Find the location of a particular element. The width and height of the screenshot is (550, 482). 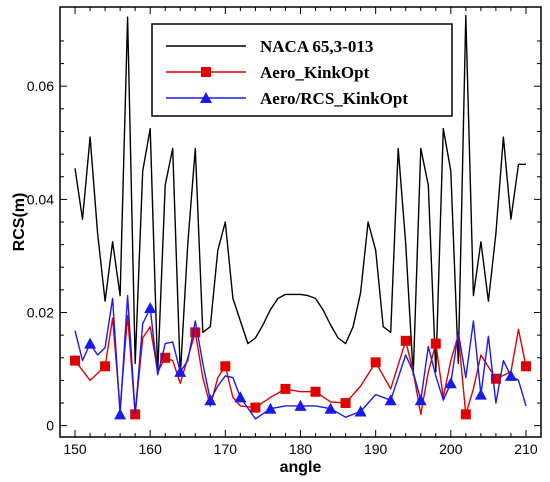

y-axis-title: RCS(m) is located at coordinates (19, 222).